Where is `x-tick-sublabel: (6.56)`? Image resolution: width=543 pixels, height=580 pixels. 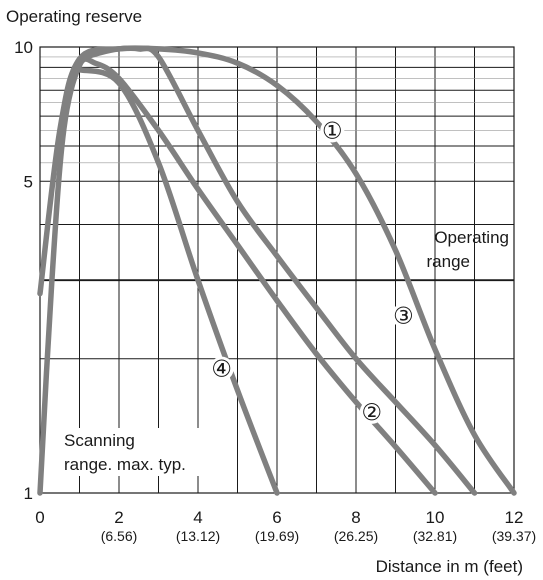 x-tick-sublabel: (6.56) is located at coordinates (119, 536).